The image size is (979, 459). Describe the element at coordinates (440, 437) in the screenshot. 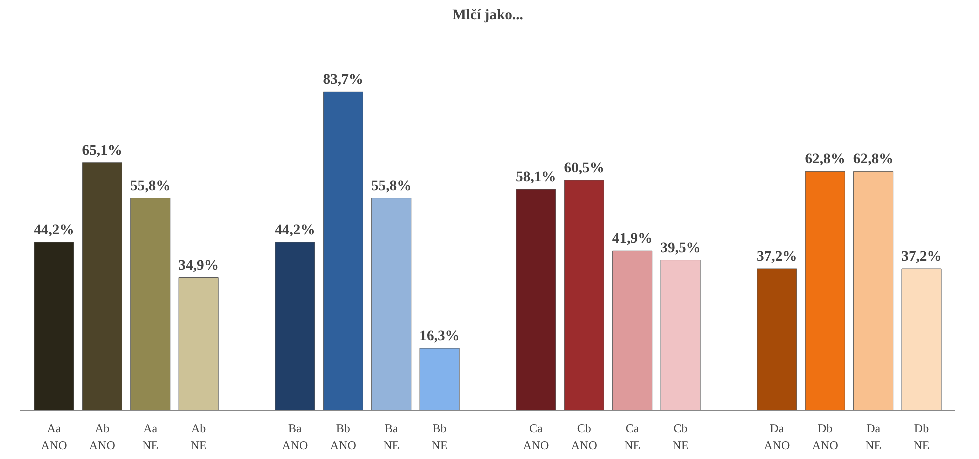

I see `x-tick-label: Bb NE` at that location.